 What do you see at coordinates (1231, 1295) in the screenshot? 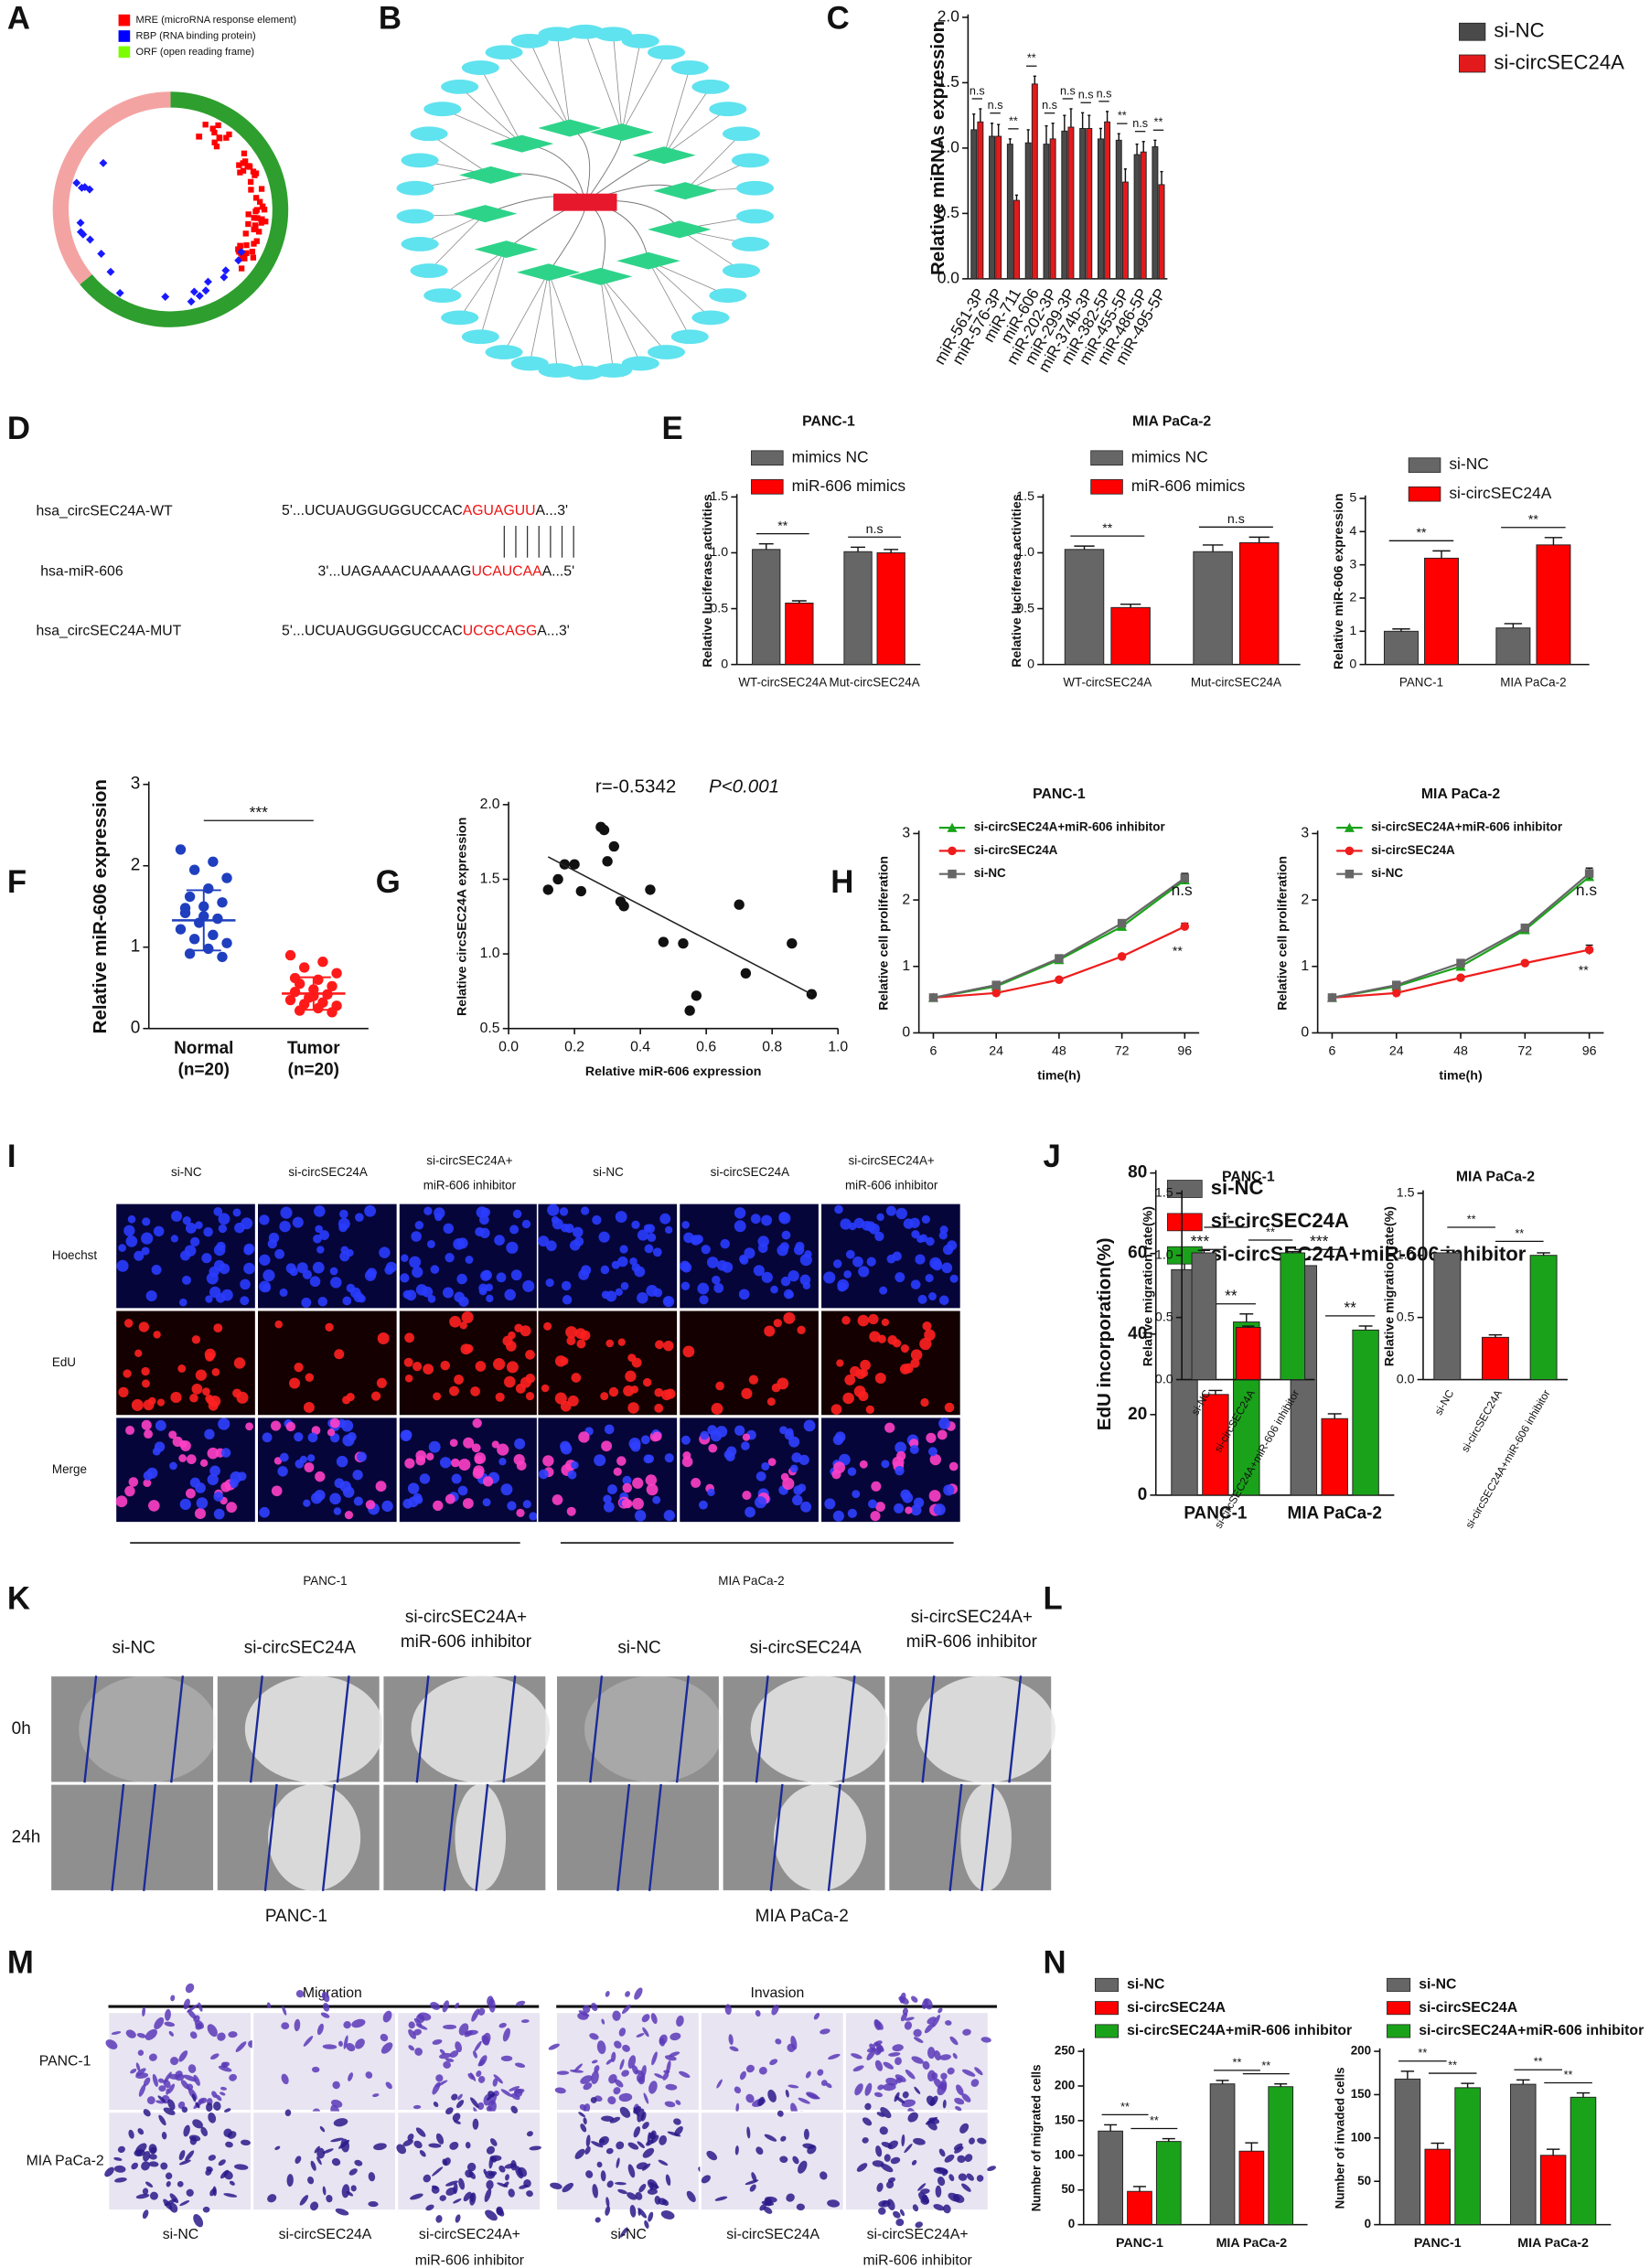
I see `significance-label: **` at bounding box center [1231, 1295].